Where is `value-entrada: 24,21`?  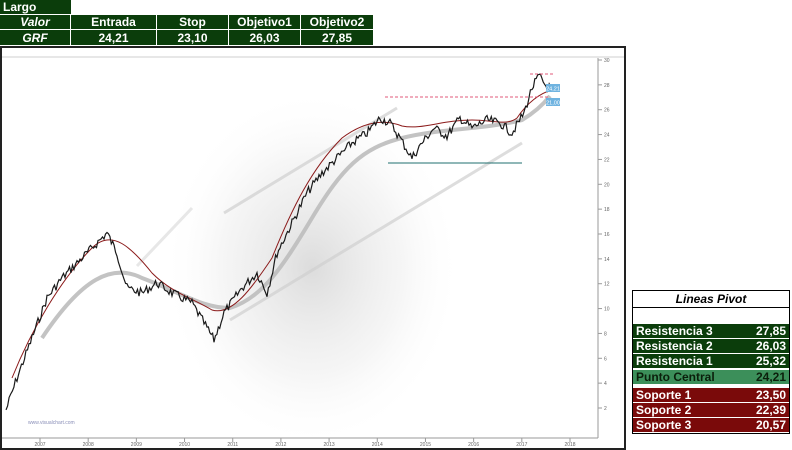 value-entrada: 24,21 is located at coordinates (114, 37).